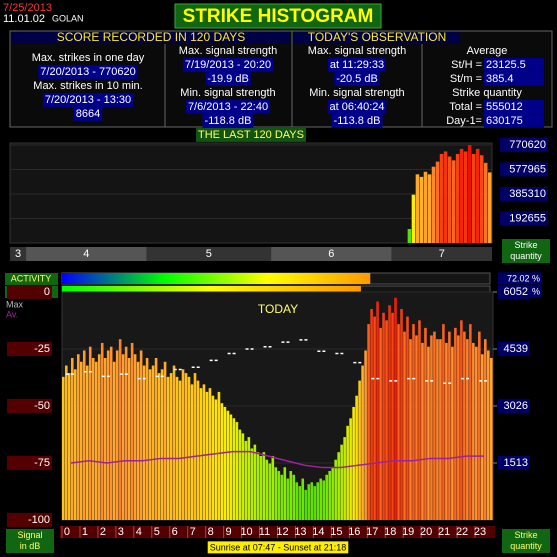 The image size is (557, 557). I want to click on x-tick-label: 5, so click(157, 532).